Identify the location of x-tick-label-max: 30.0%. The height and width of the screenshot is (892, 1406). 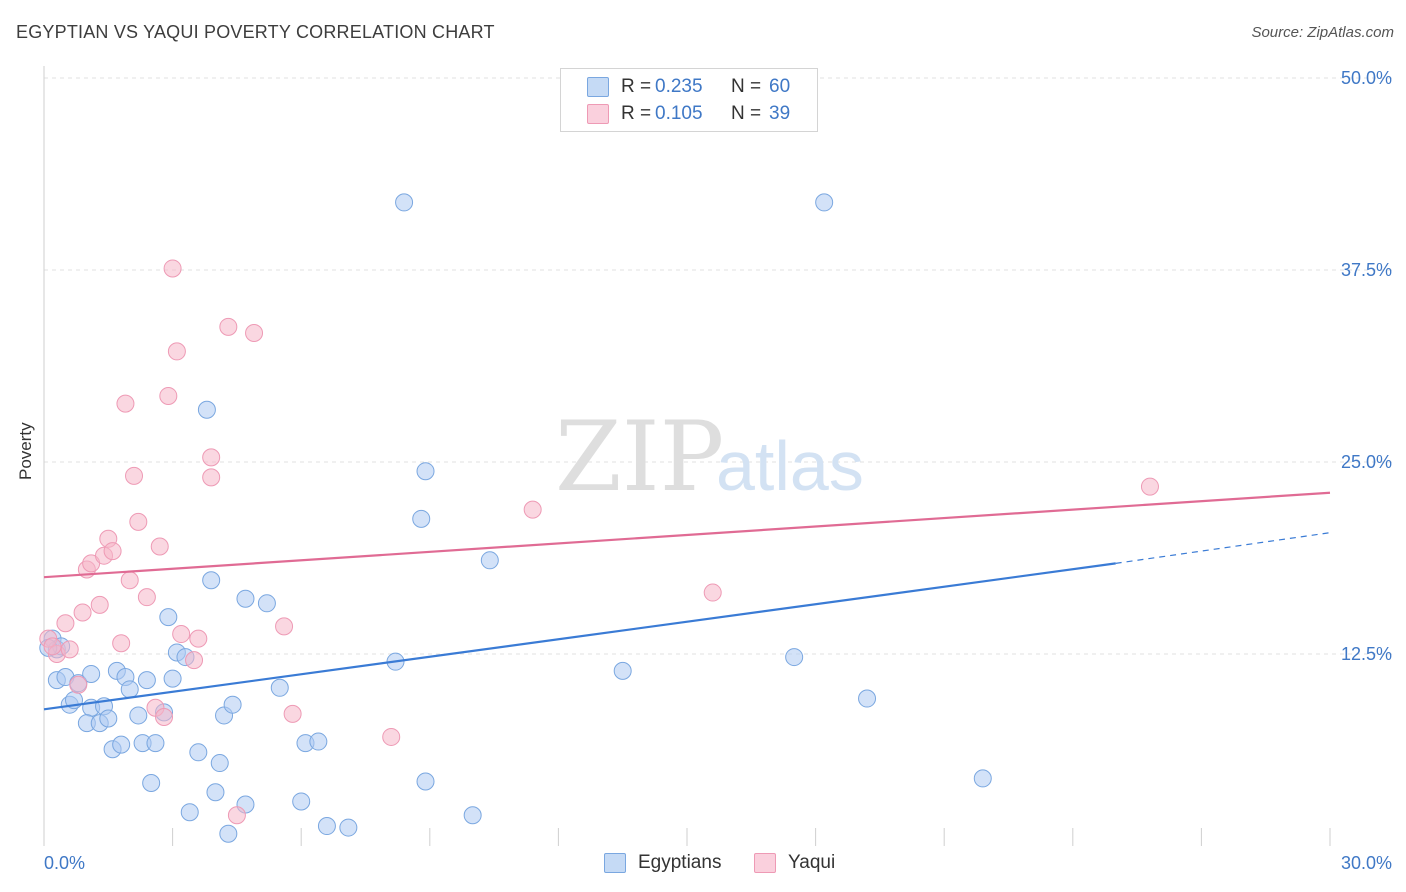
(1366, 863).